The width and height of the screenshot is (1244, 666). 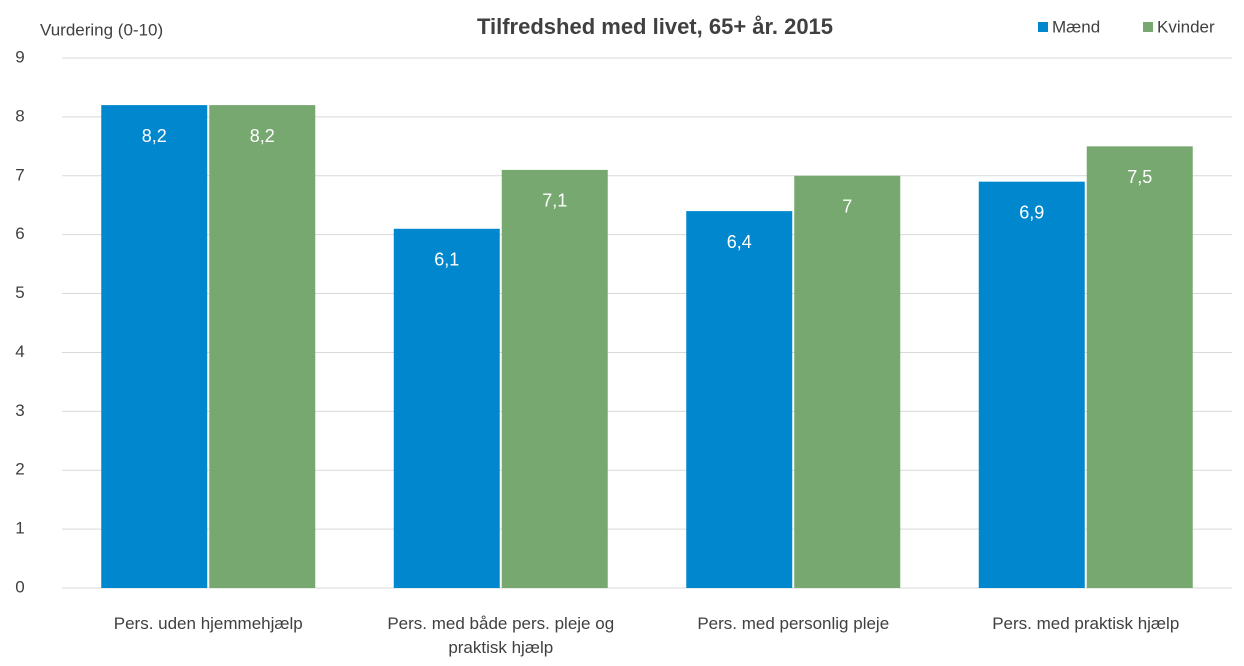 I want to click on data-label: 7, so click(x=847, y=207).